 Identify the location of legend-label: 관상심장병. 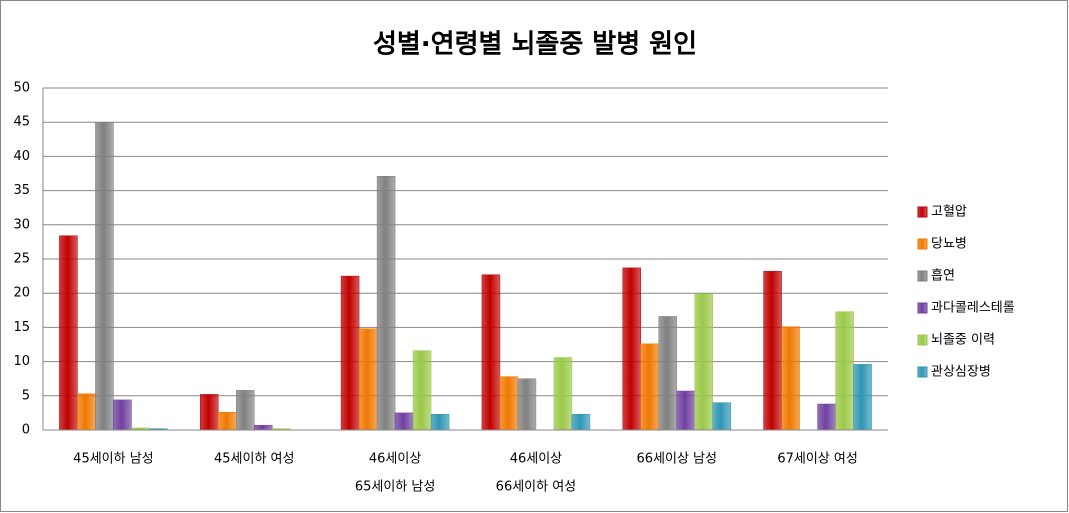
(961, 372).